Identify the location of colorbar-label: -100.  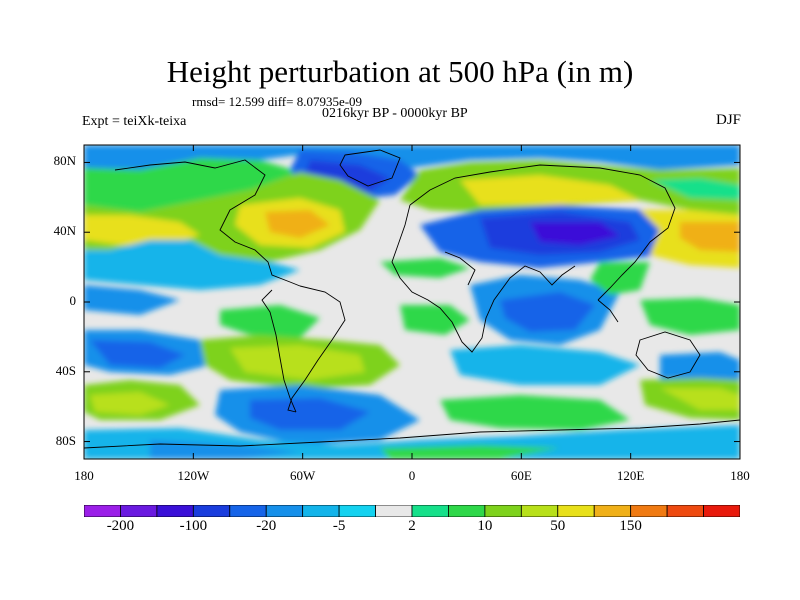
(193, 526).